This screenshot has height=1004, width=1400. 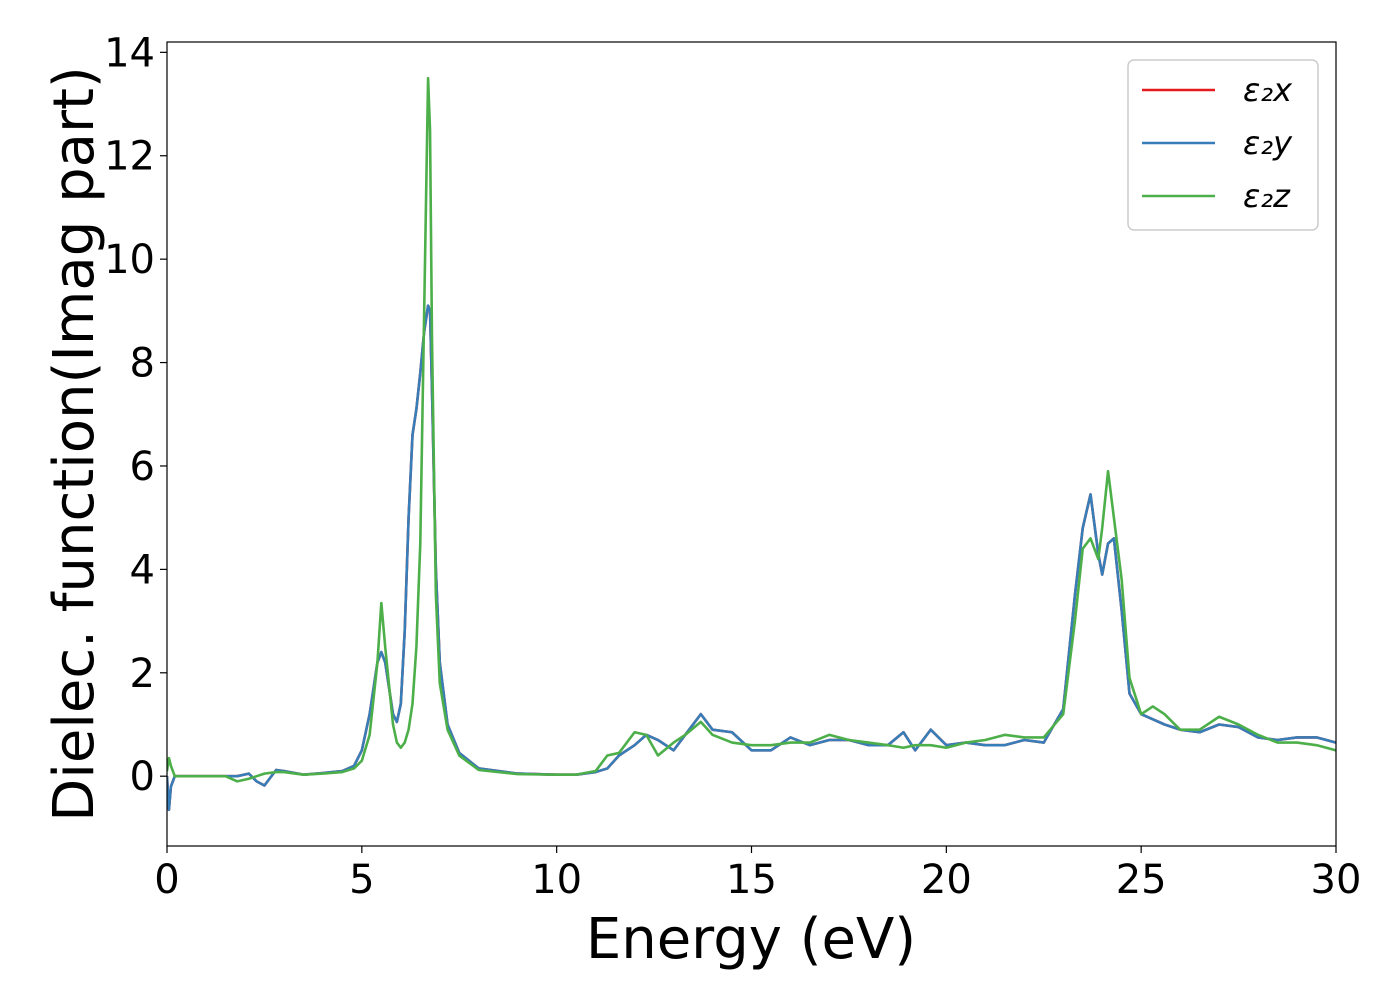 I want to click on y-tick-label: 2, so click(x=142, y=674).